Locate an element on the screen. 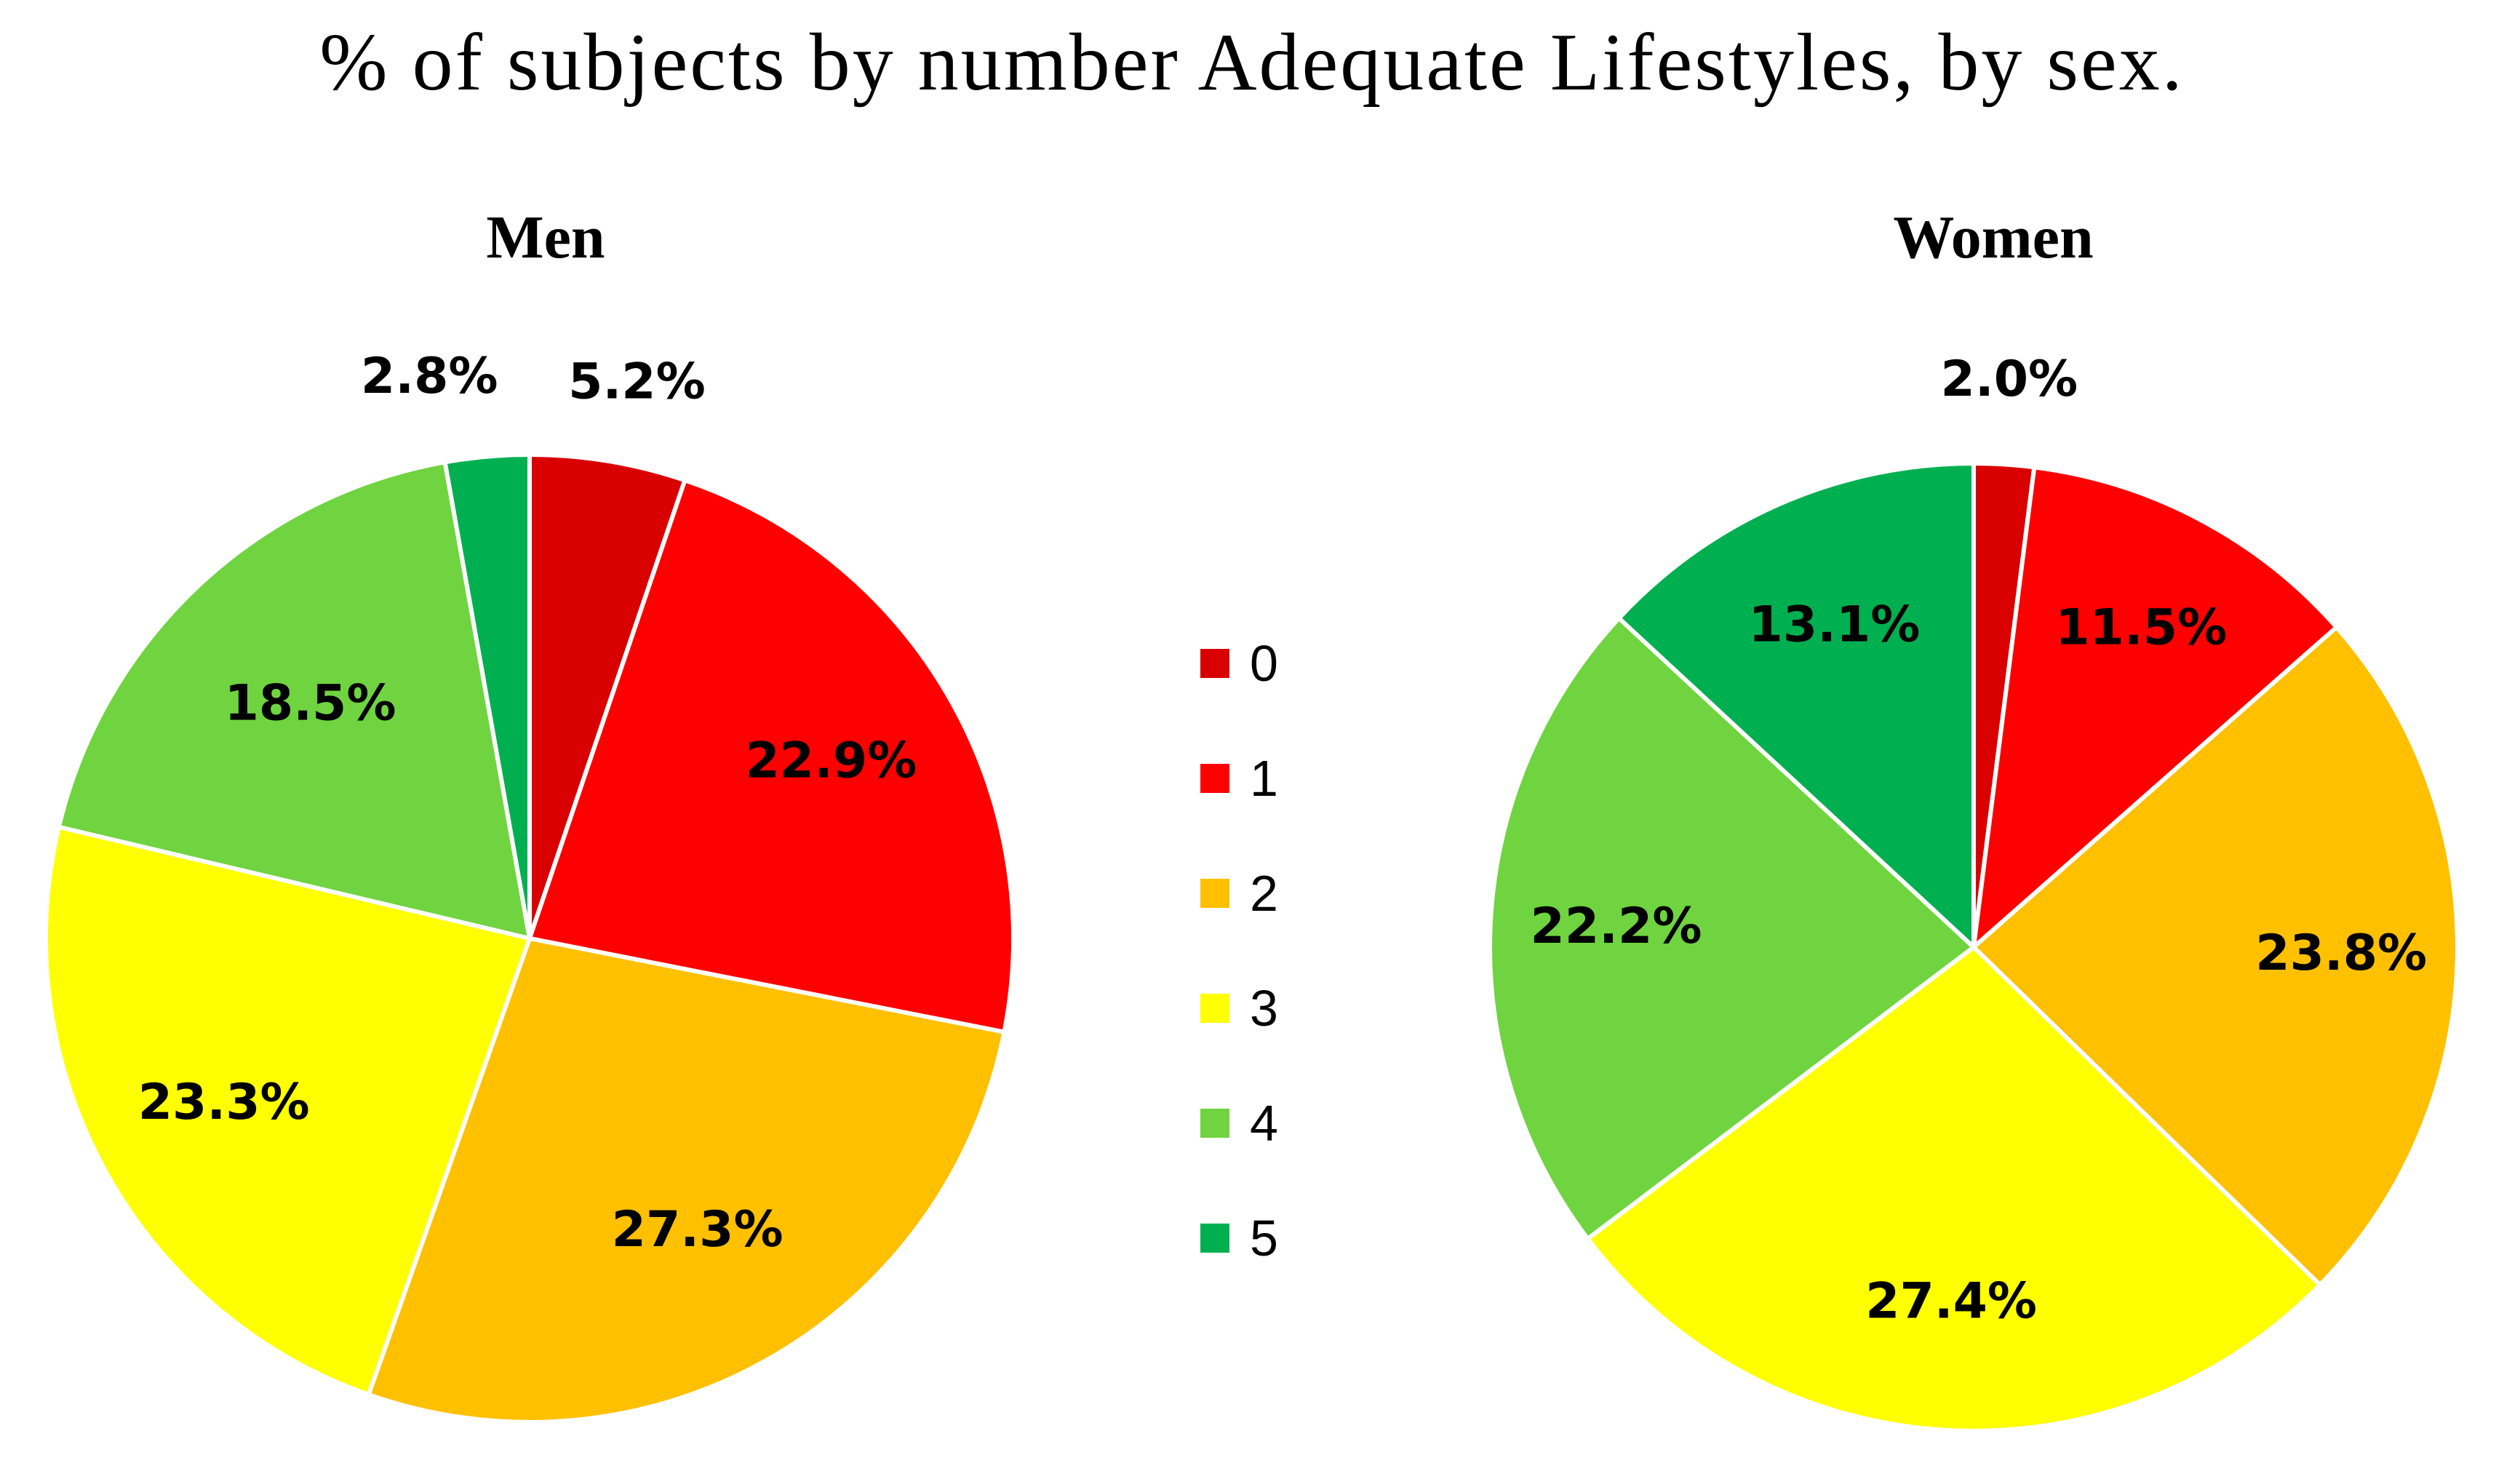  legend: 0 1 2 3 4 5 is located at coordinates (1294, 978).